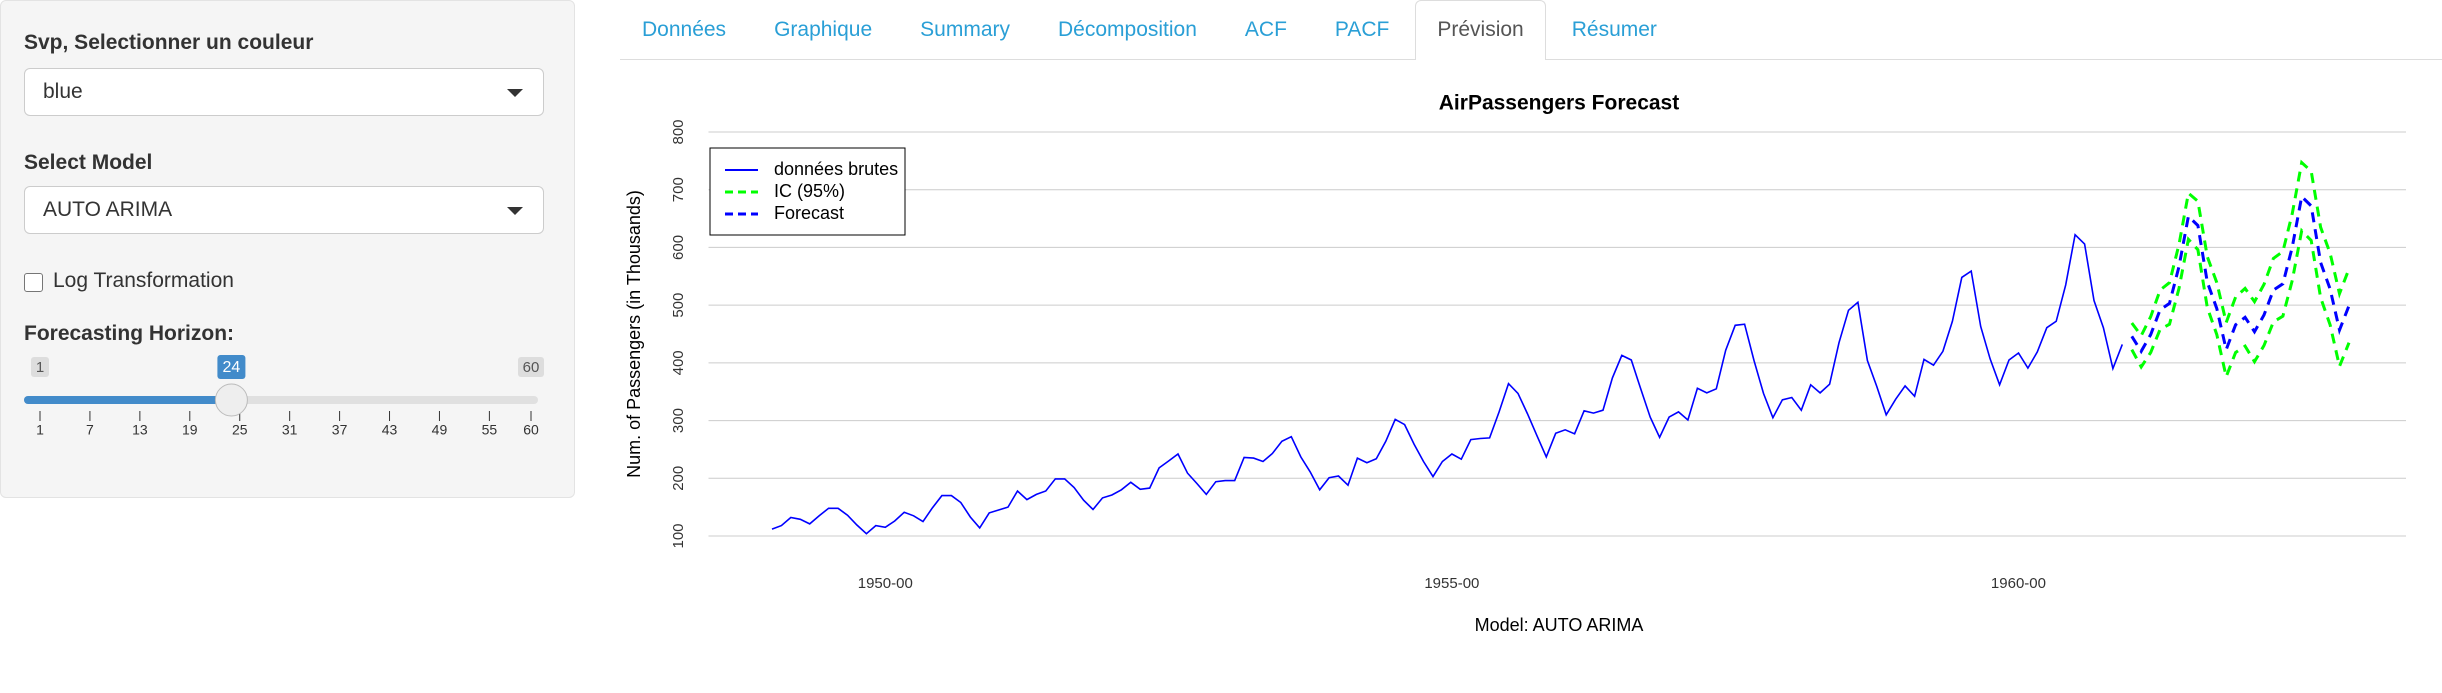 The height and width of the screenshot is (693, 2442). What do you see at coordinates (965, 29) in the screenshot?
I see `tab: Summary` at bounding box center [965, 29].